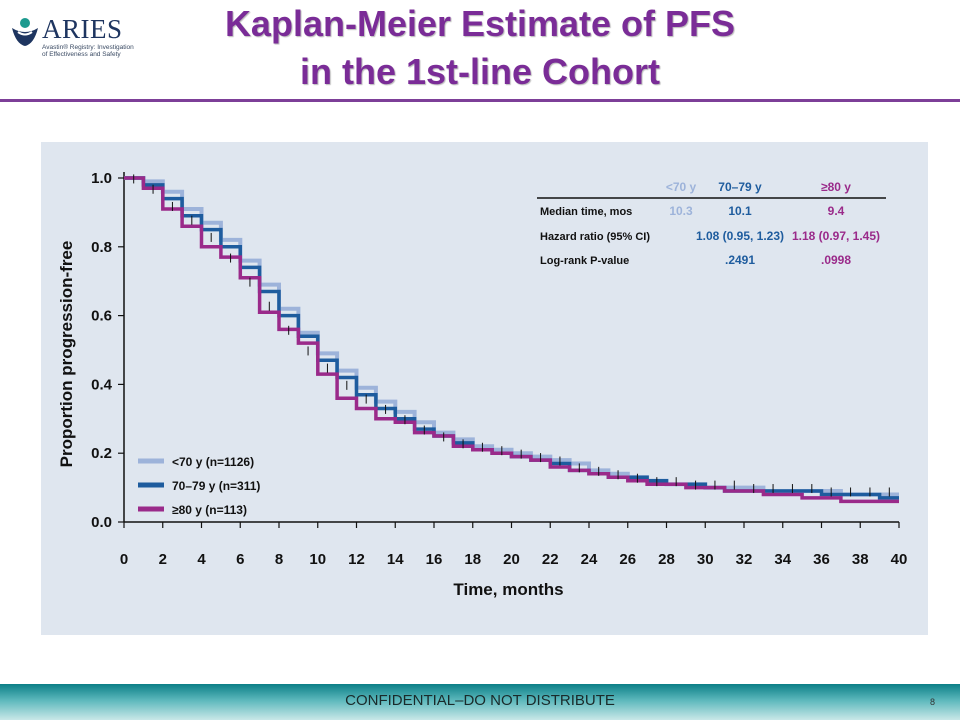 The width and height of the screenshot is (960, 720). I want to click on title-line-1: Kaplan-Meier Estimate of PFS, so click(480, 23).